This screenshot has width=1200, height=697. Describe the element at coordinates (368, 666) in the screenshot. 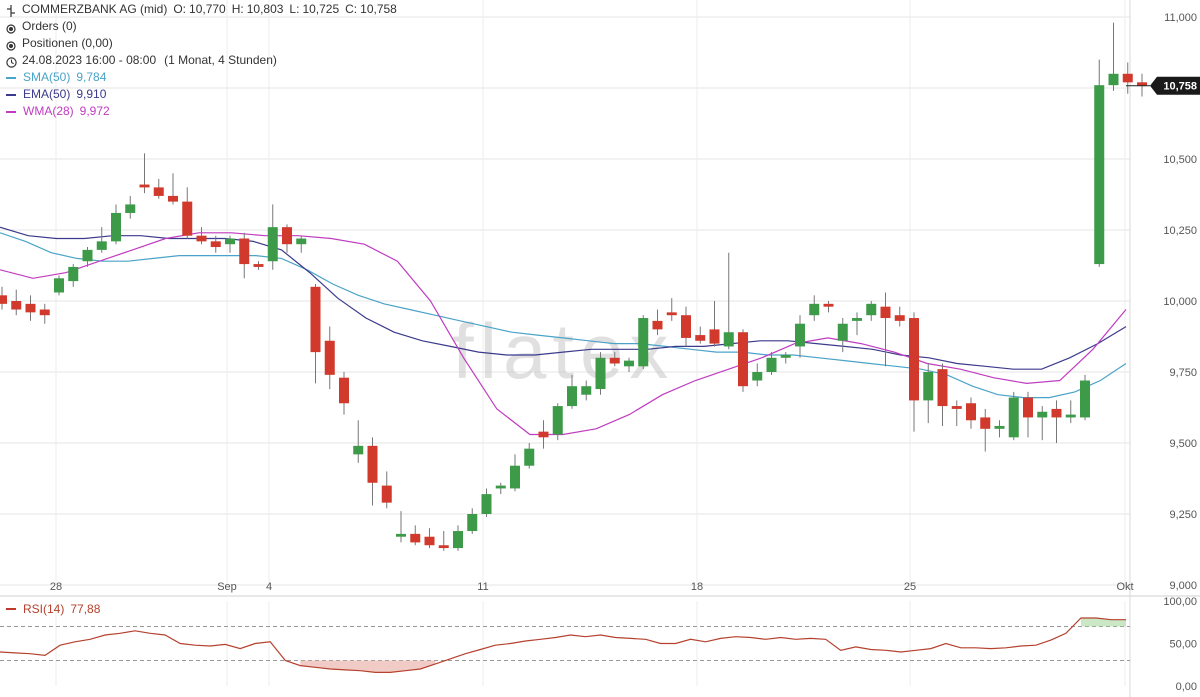

I see `rsi-oversold-area` at that location.